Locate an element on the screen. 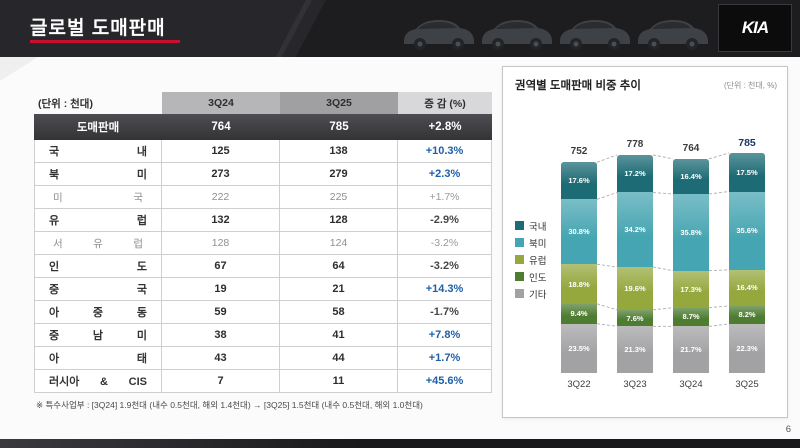 Image resolution: width=800 pixels, height=448 pixels. bar-segment: 22.3% is located at coordinates (747, 348).